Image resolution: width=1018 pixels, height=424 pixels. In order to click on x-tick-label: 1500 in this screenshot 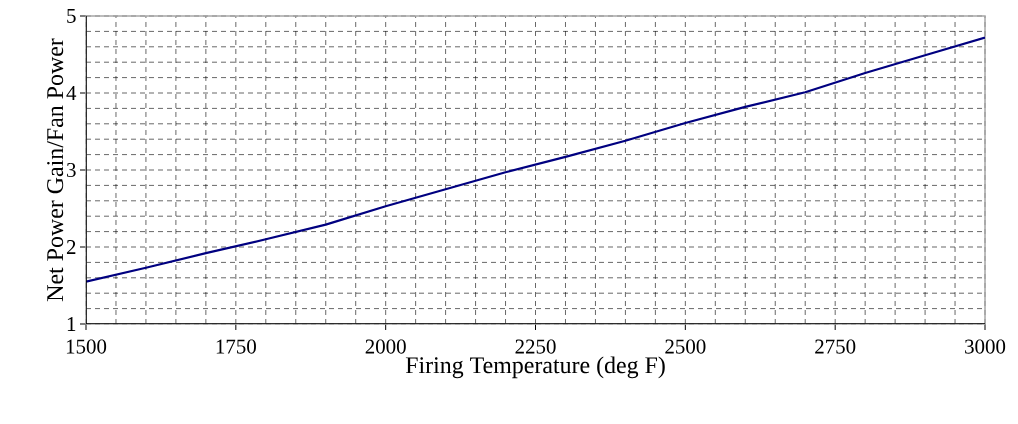, I will do `click(86, 346)`.